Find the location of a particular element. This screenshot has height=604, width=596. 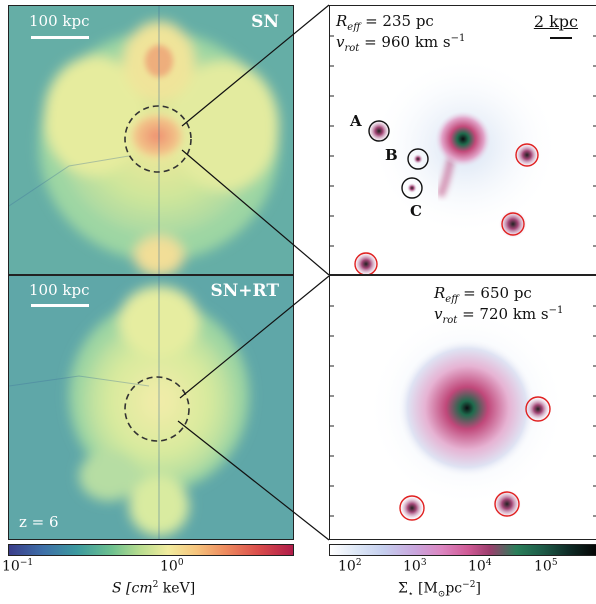

entropy-tick-mid: 100 is located at coordinates (172, 566).